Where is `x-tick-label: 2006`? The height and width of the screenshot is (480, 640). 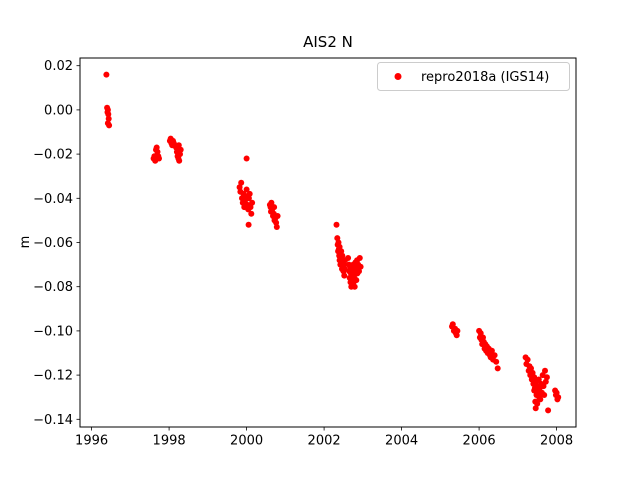
x-tick-label: 2006 is located at coordinates (479, 441).